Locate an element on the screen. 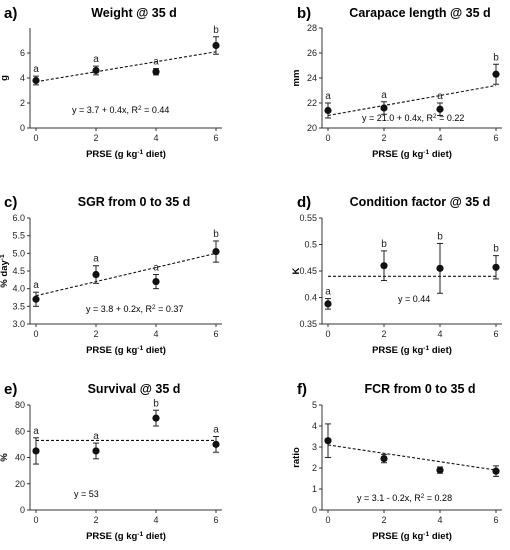  panel-title: Carapace length @ 35 d is located at coordinates (419, 13).